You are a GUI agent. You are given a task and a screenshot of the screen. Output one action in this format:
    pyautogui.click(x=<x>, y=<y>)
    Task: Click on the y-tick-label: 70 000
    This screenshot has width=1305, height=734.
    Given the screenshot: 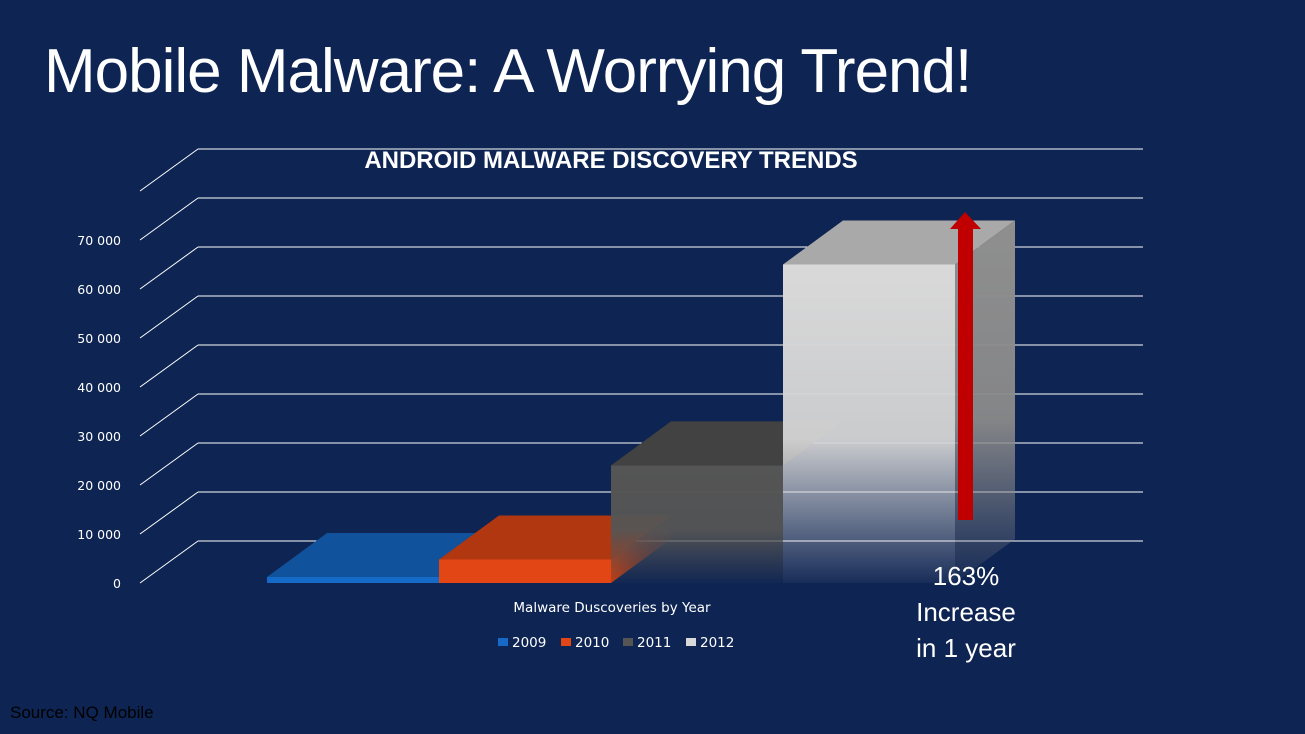 What is the action you would take?
    pyautogui.click(x=99, y=240)
    